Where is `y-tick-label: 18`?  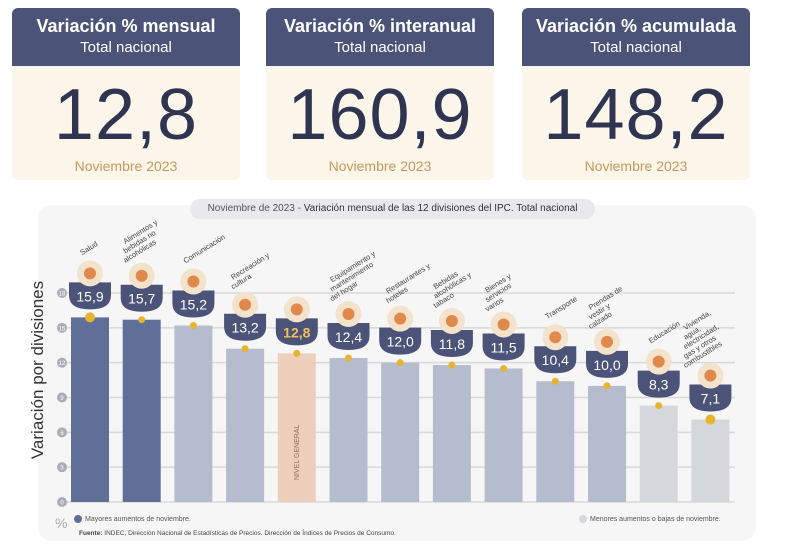 y-tick-label: 18 is located at coordinates (62, 295).